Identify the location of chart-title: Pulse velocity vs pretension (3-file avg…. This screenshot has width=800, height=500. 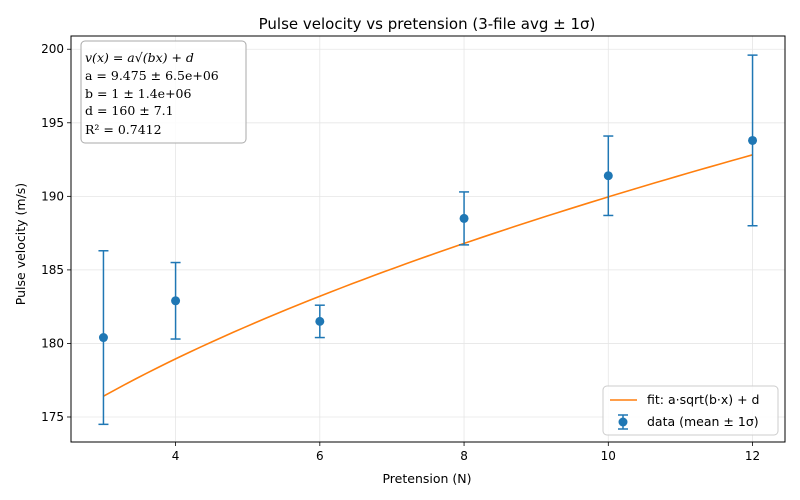
(427, 24).